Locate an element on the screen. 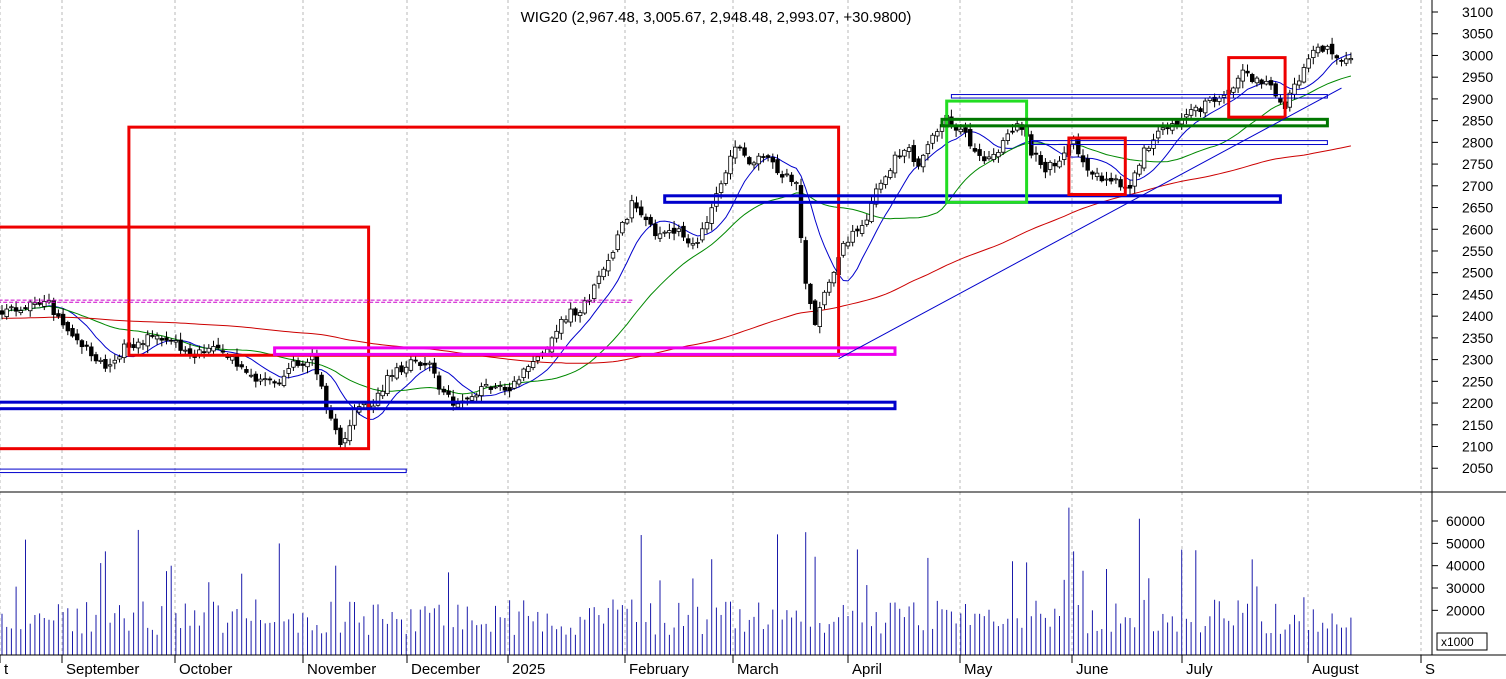  price-tick-label: 2100 is located at coordinates (1477, 447).